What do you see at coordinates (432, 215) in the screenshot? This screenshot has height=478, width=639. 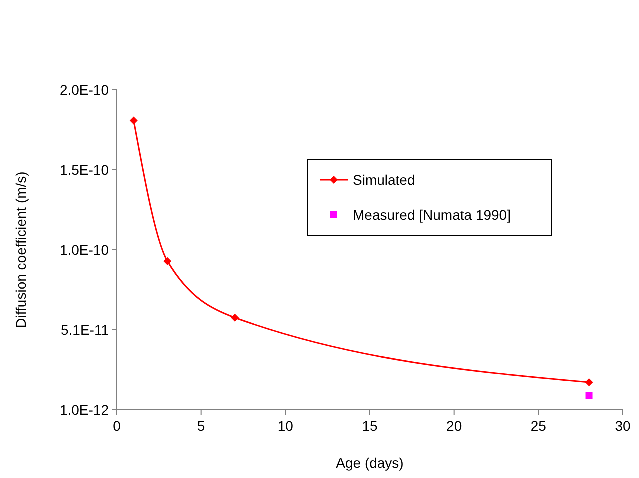 I see `legend-label: Measured [Numata 1990]` at bounding box center [432, 215].